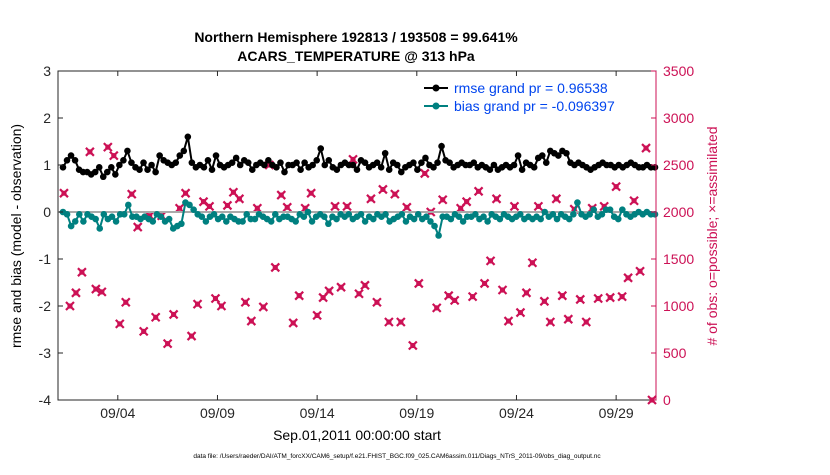 The width and height of the screenshot is (830, 475). Describe the element at coordinates (534, 97) in the screenshot. I see `legend-box` at that location.